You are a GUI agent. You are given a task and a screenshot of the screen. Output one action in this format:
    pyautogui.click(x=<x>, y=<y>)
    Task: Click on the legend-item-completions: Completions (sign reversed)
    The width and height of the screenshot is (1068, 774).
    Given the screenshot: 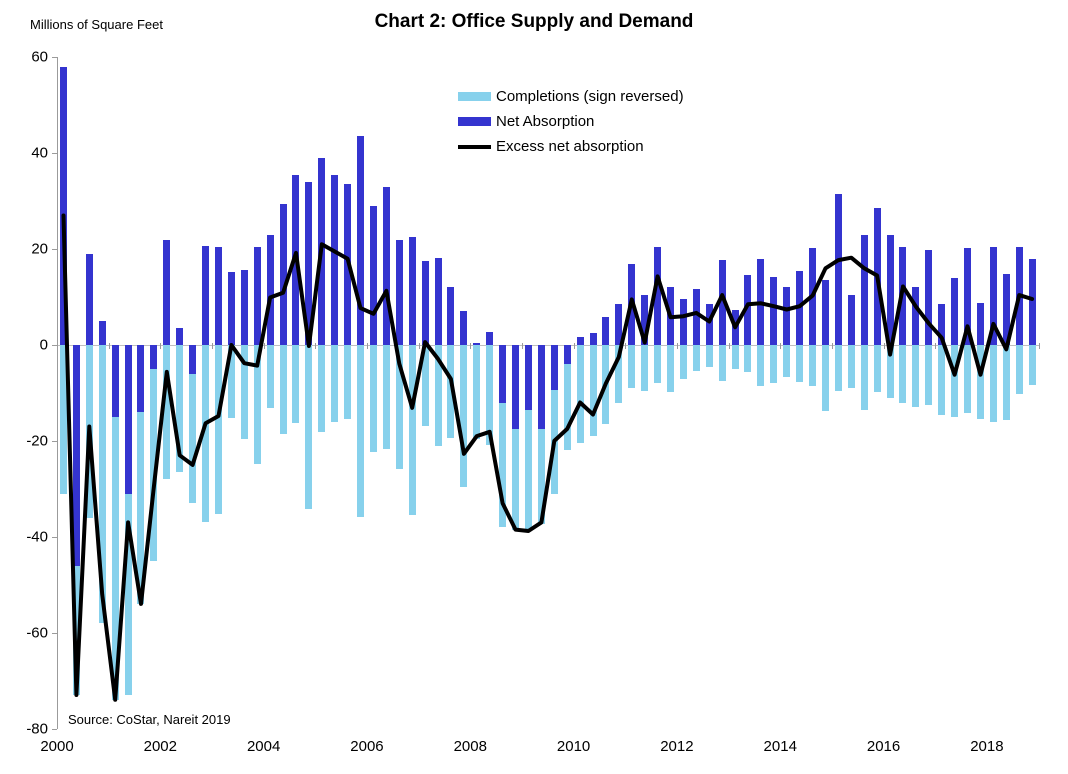 What is the action you would take?
    pyautogui.click(x=571, y=96)
    